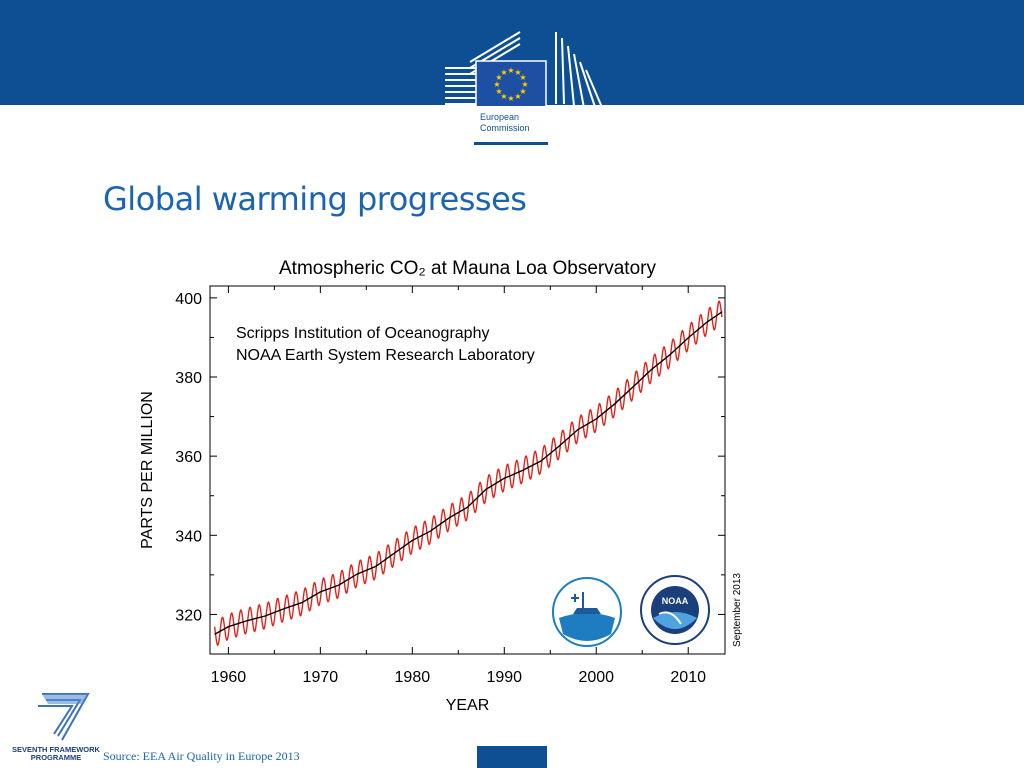 The width and height of the screenshot is (1024, 768). Describe the element at coordinates (468, 705) in the screenshot. I see `x-axis-label: YEAR` at that location.